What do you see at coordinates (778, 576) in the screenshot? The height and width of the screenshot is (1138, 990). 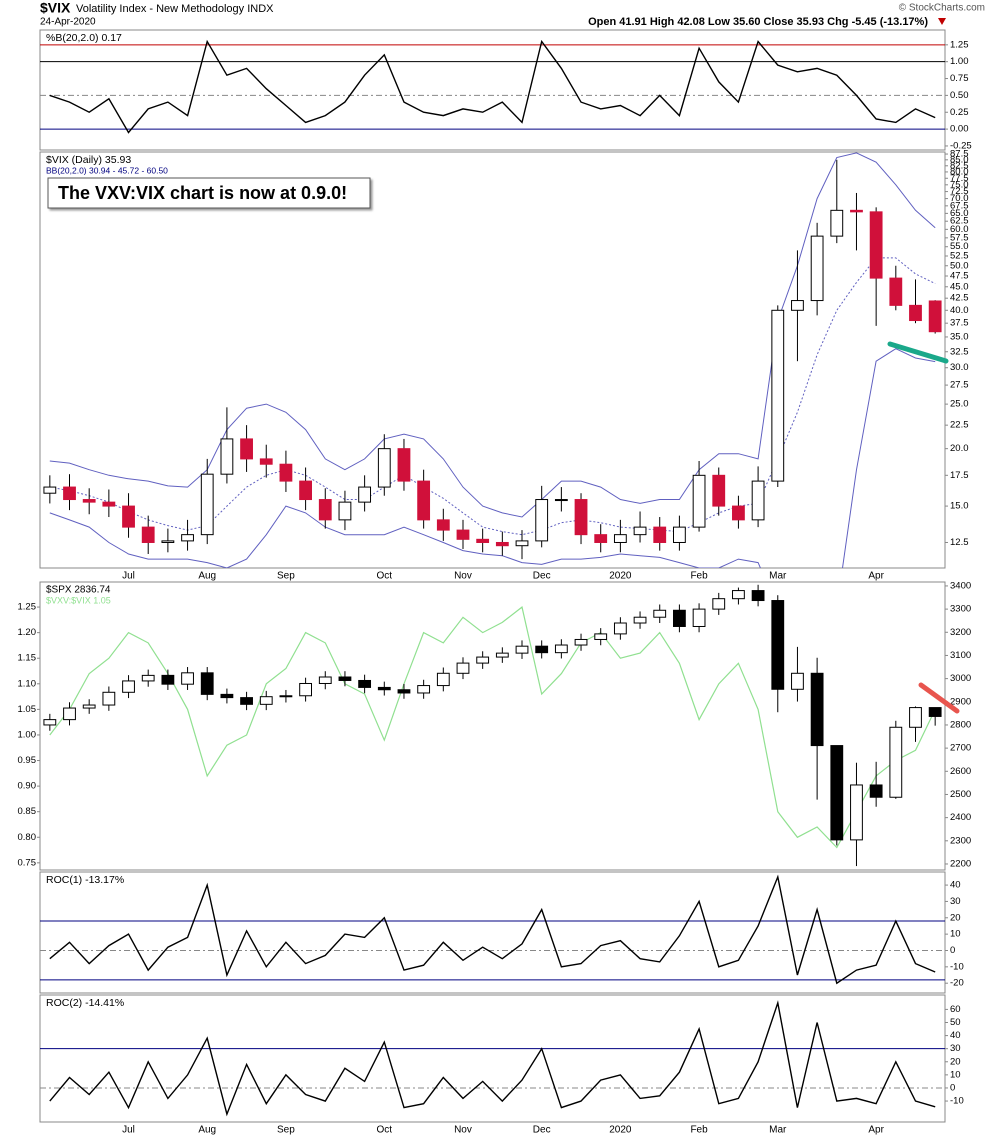 I see `x-tick-label: Mar` at bounding box center [778, 576].